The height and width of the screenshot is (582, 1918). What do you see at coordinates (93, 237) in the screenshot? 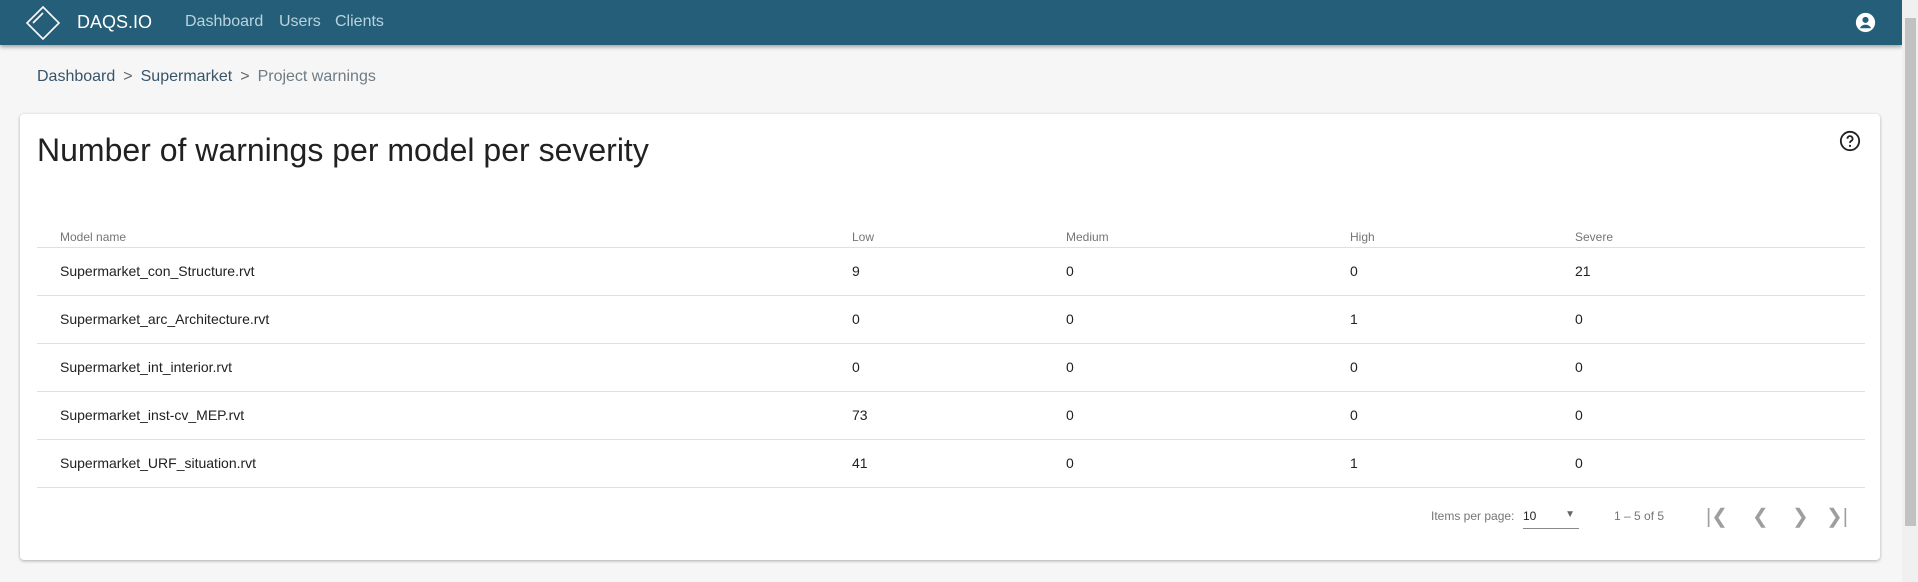
I see `column-header: Model name` at bounding box center [93, 237].